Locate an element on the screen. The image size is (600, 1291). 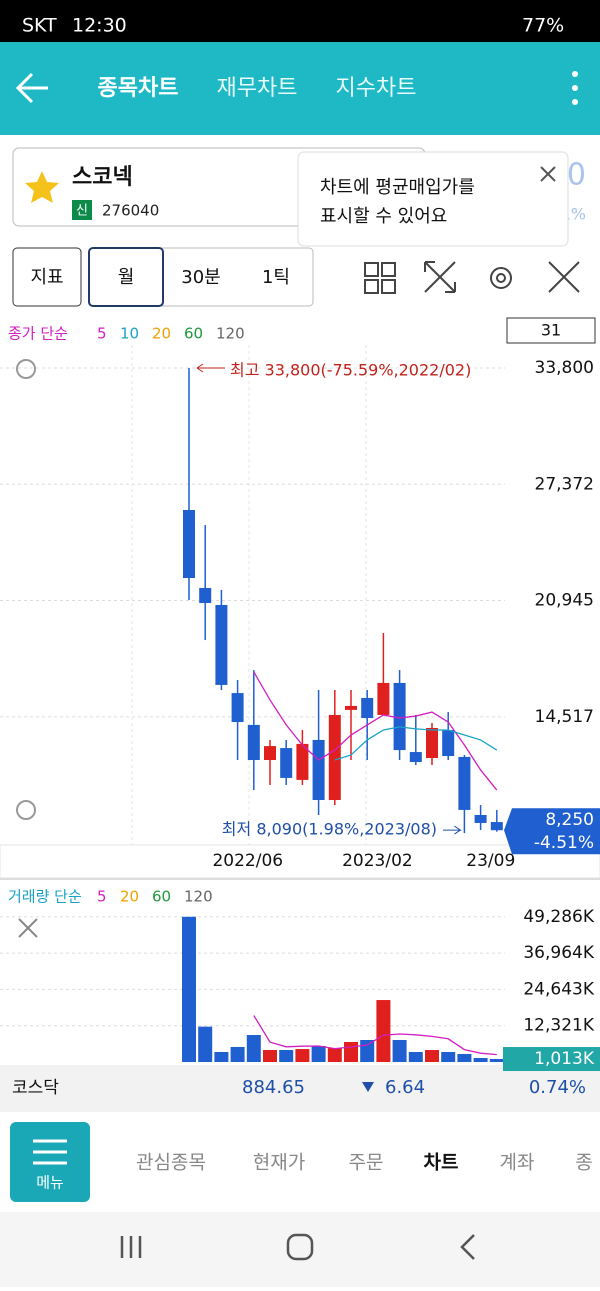
market-badge is located at coordinates (82, 210).